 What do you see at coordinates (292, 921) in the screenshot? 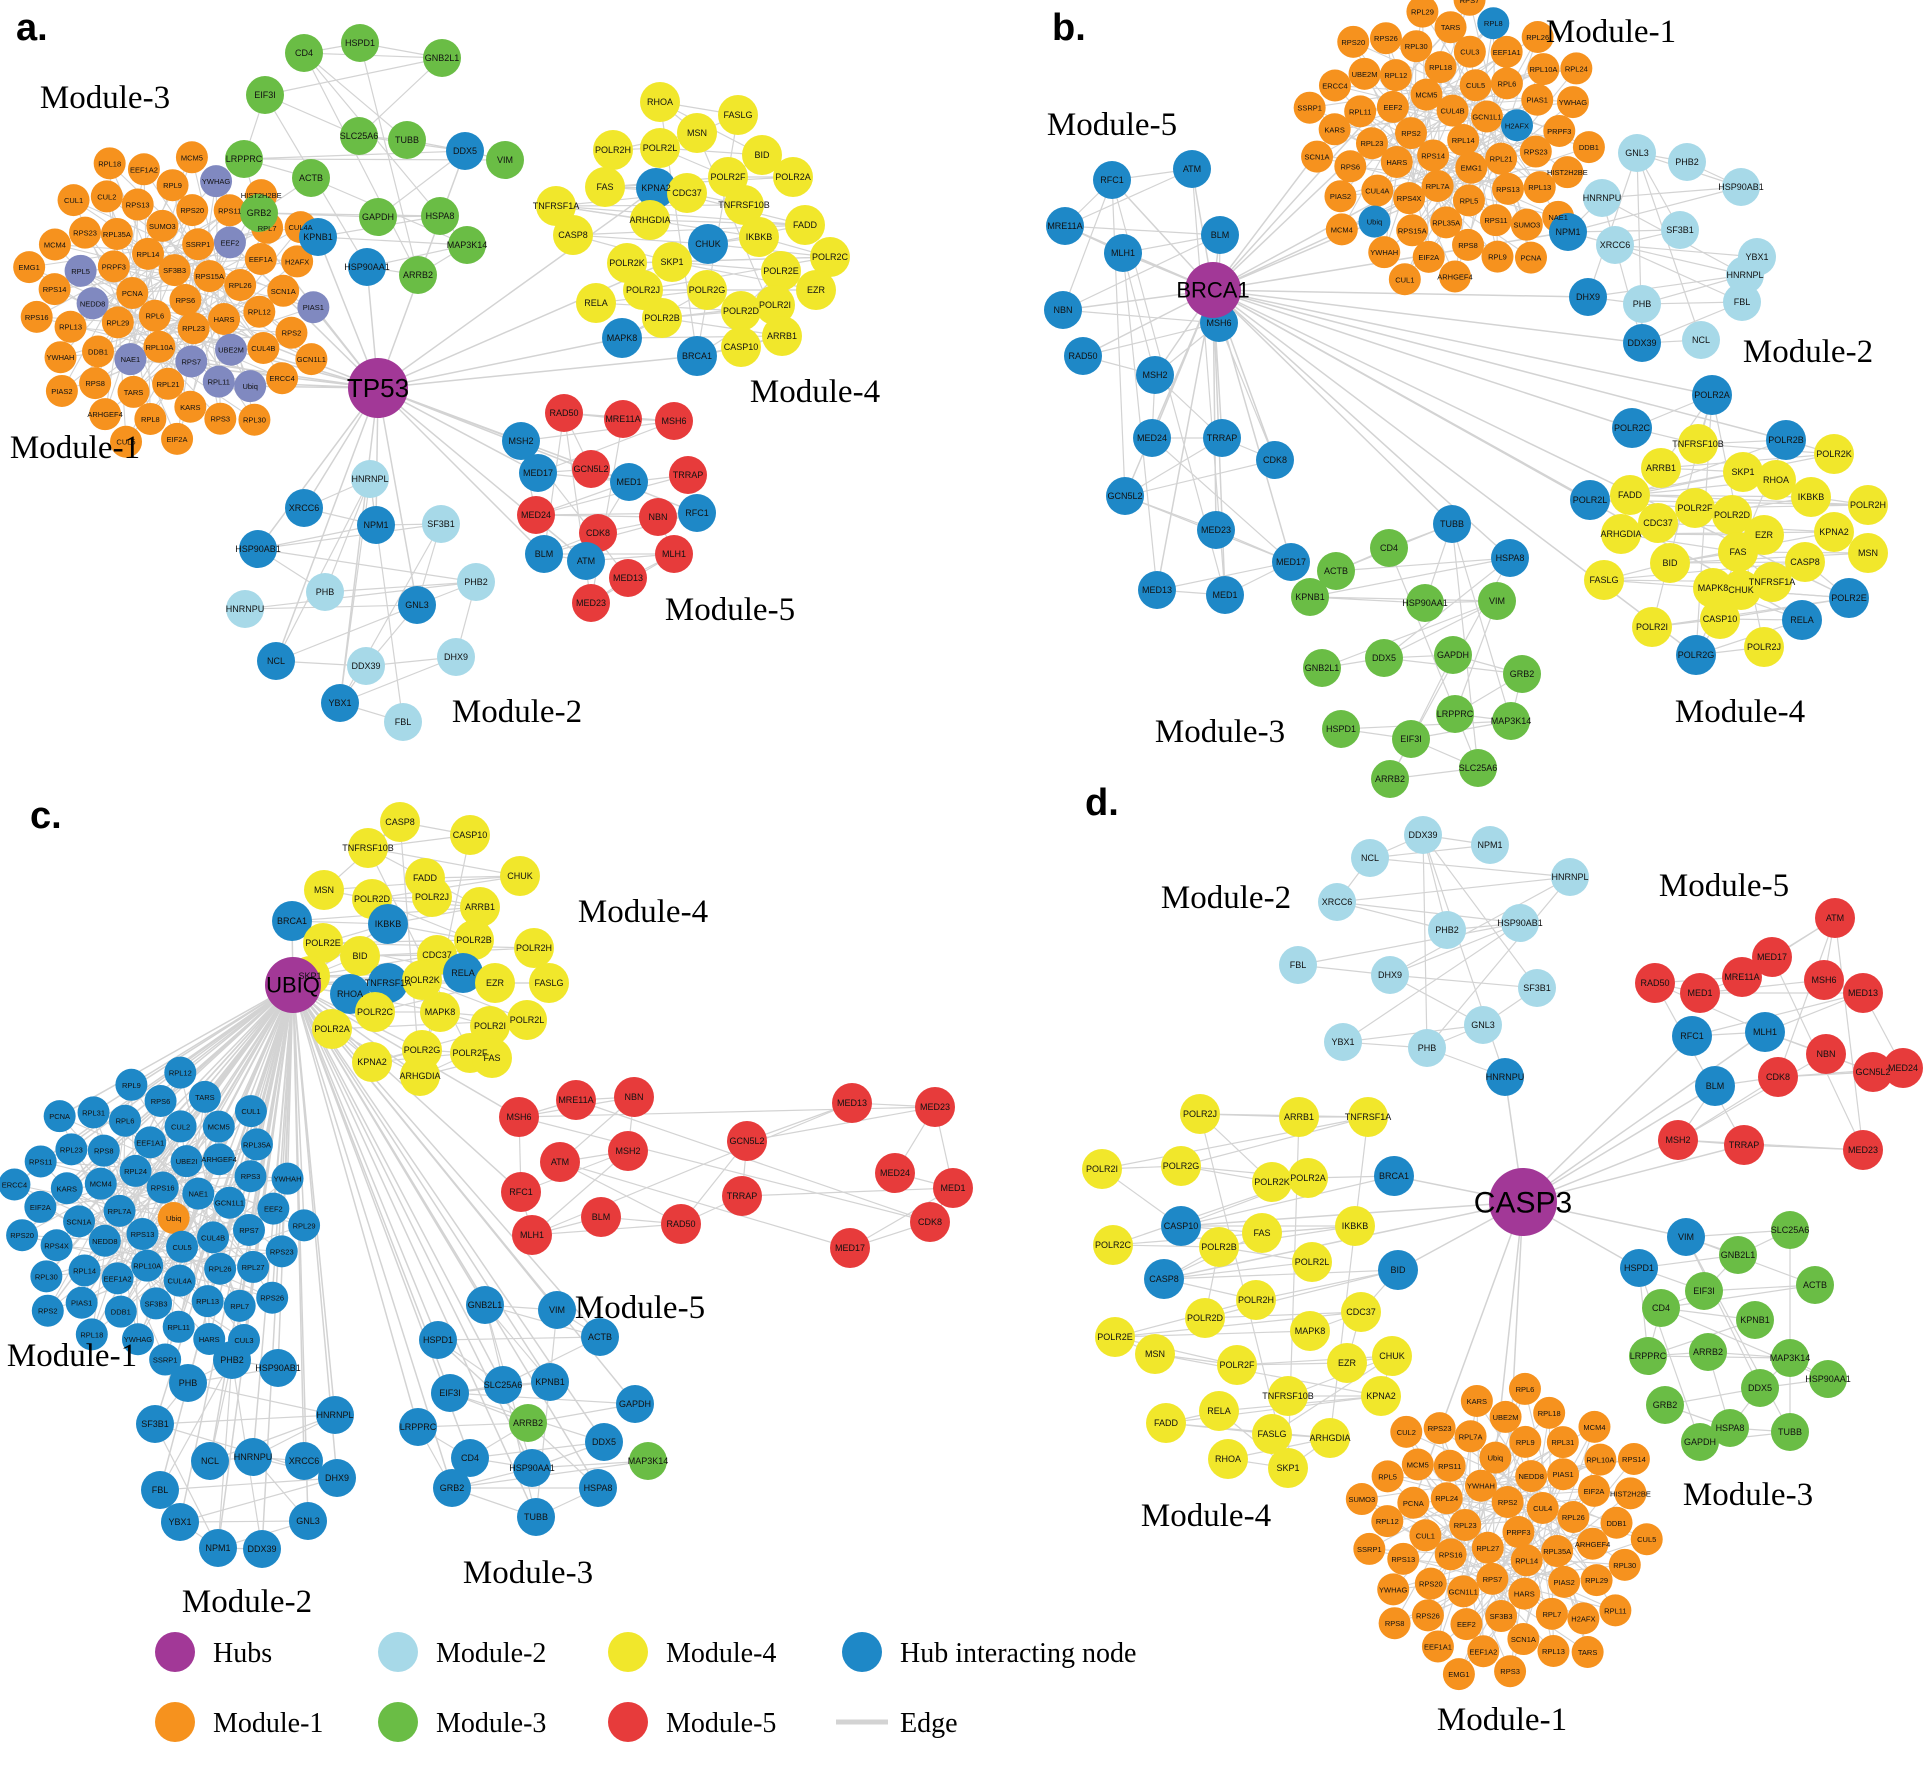
I see `node-BRCA1` at bounding box center [292, 921].